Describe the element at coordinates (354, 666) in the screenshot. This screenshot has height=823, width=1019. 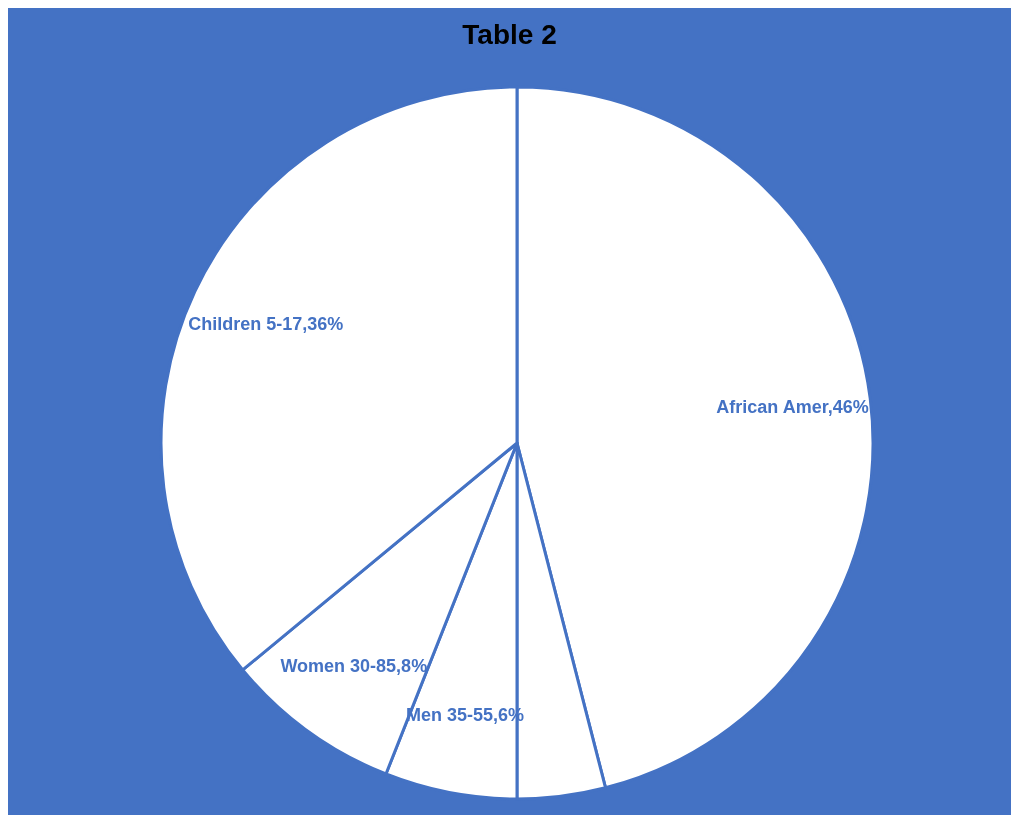
I see `slice-label: Women 30-85,8%` at that location.